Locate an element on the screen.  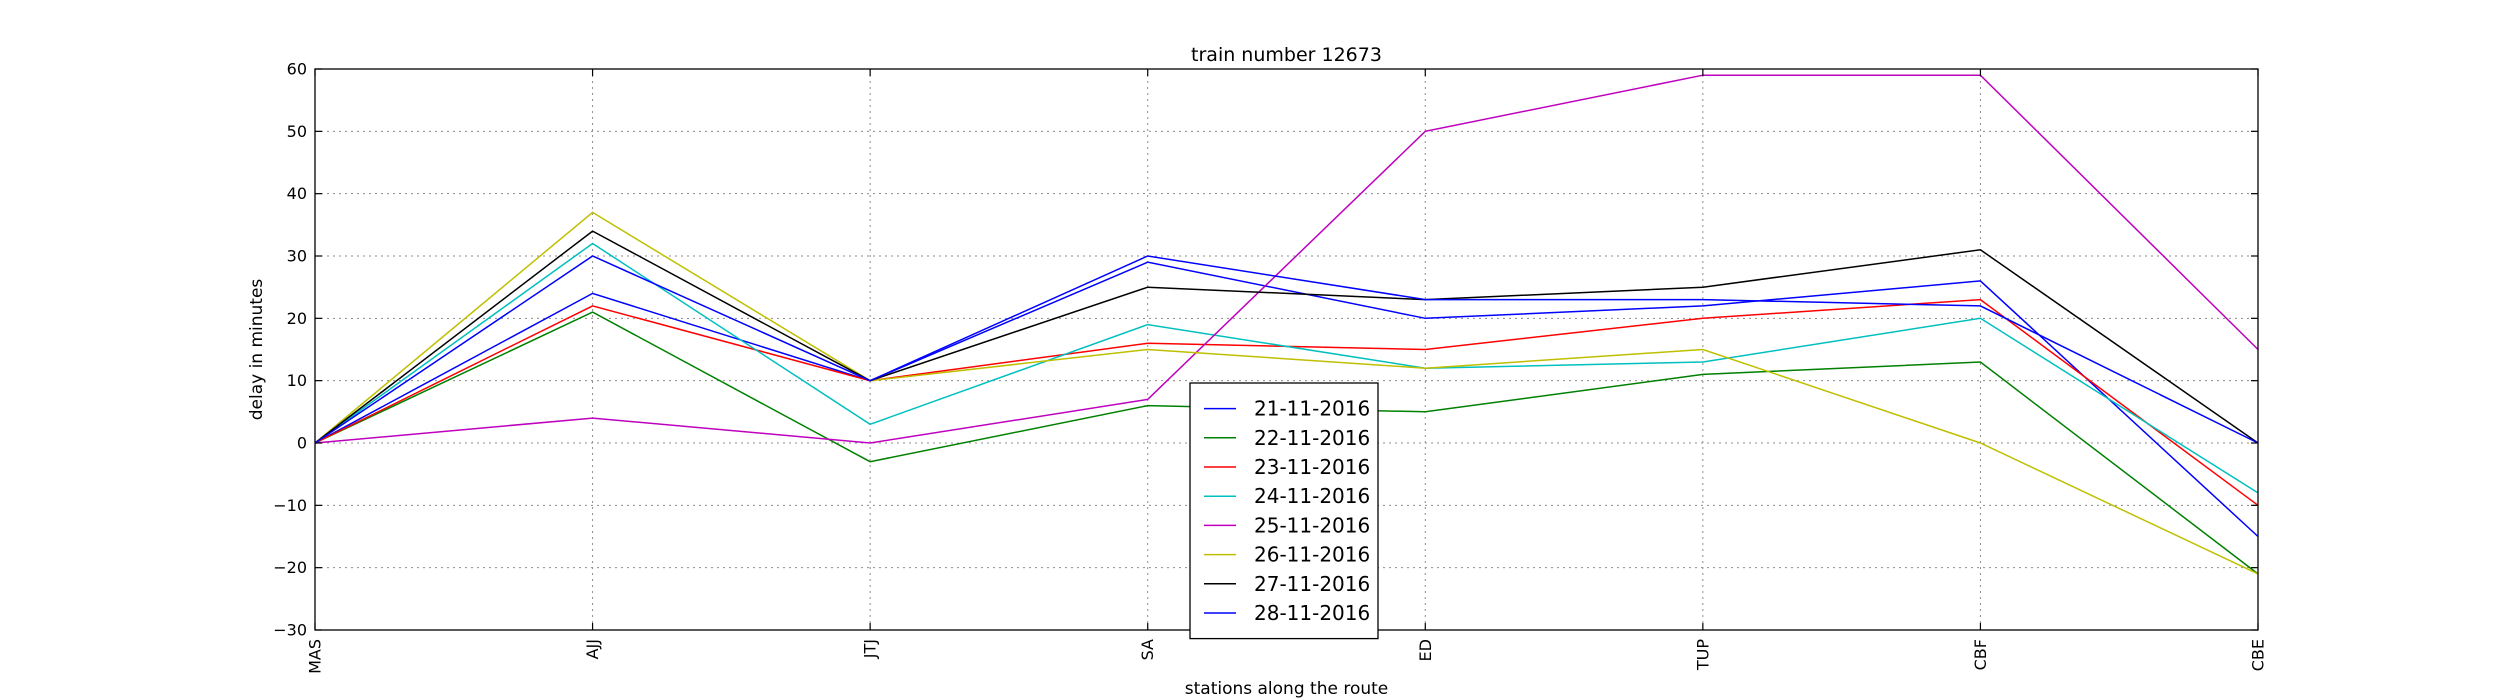
x-tick-label: MAS is located at coordinates (315, 656).